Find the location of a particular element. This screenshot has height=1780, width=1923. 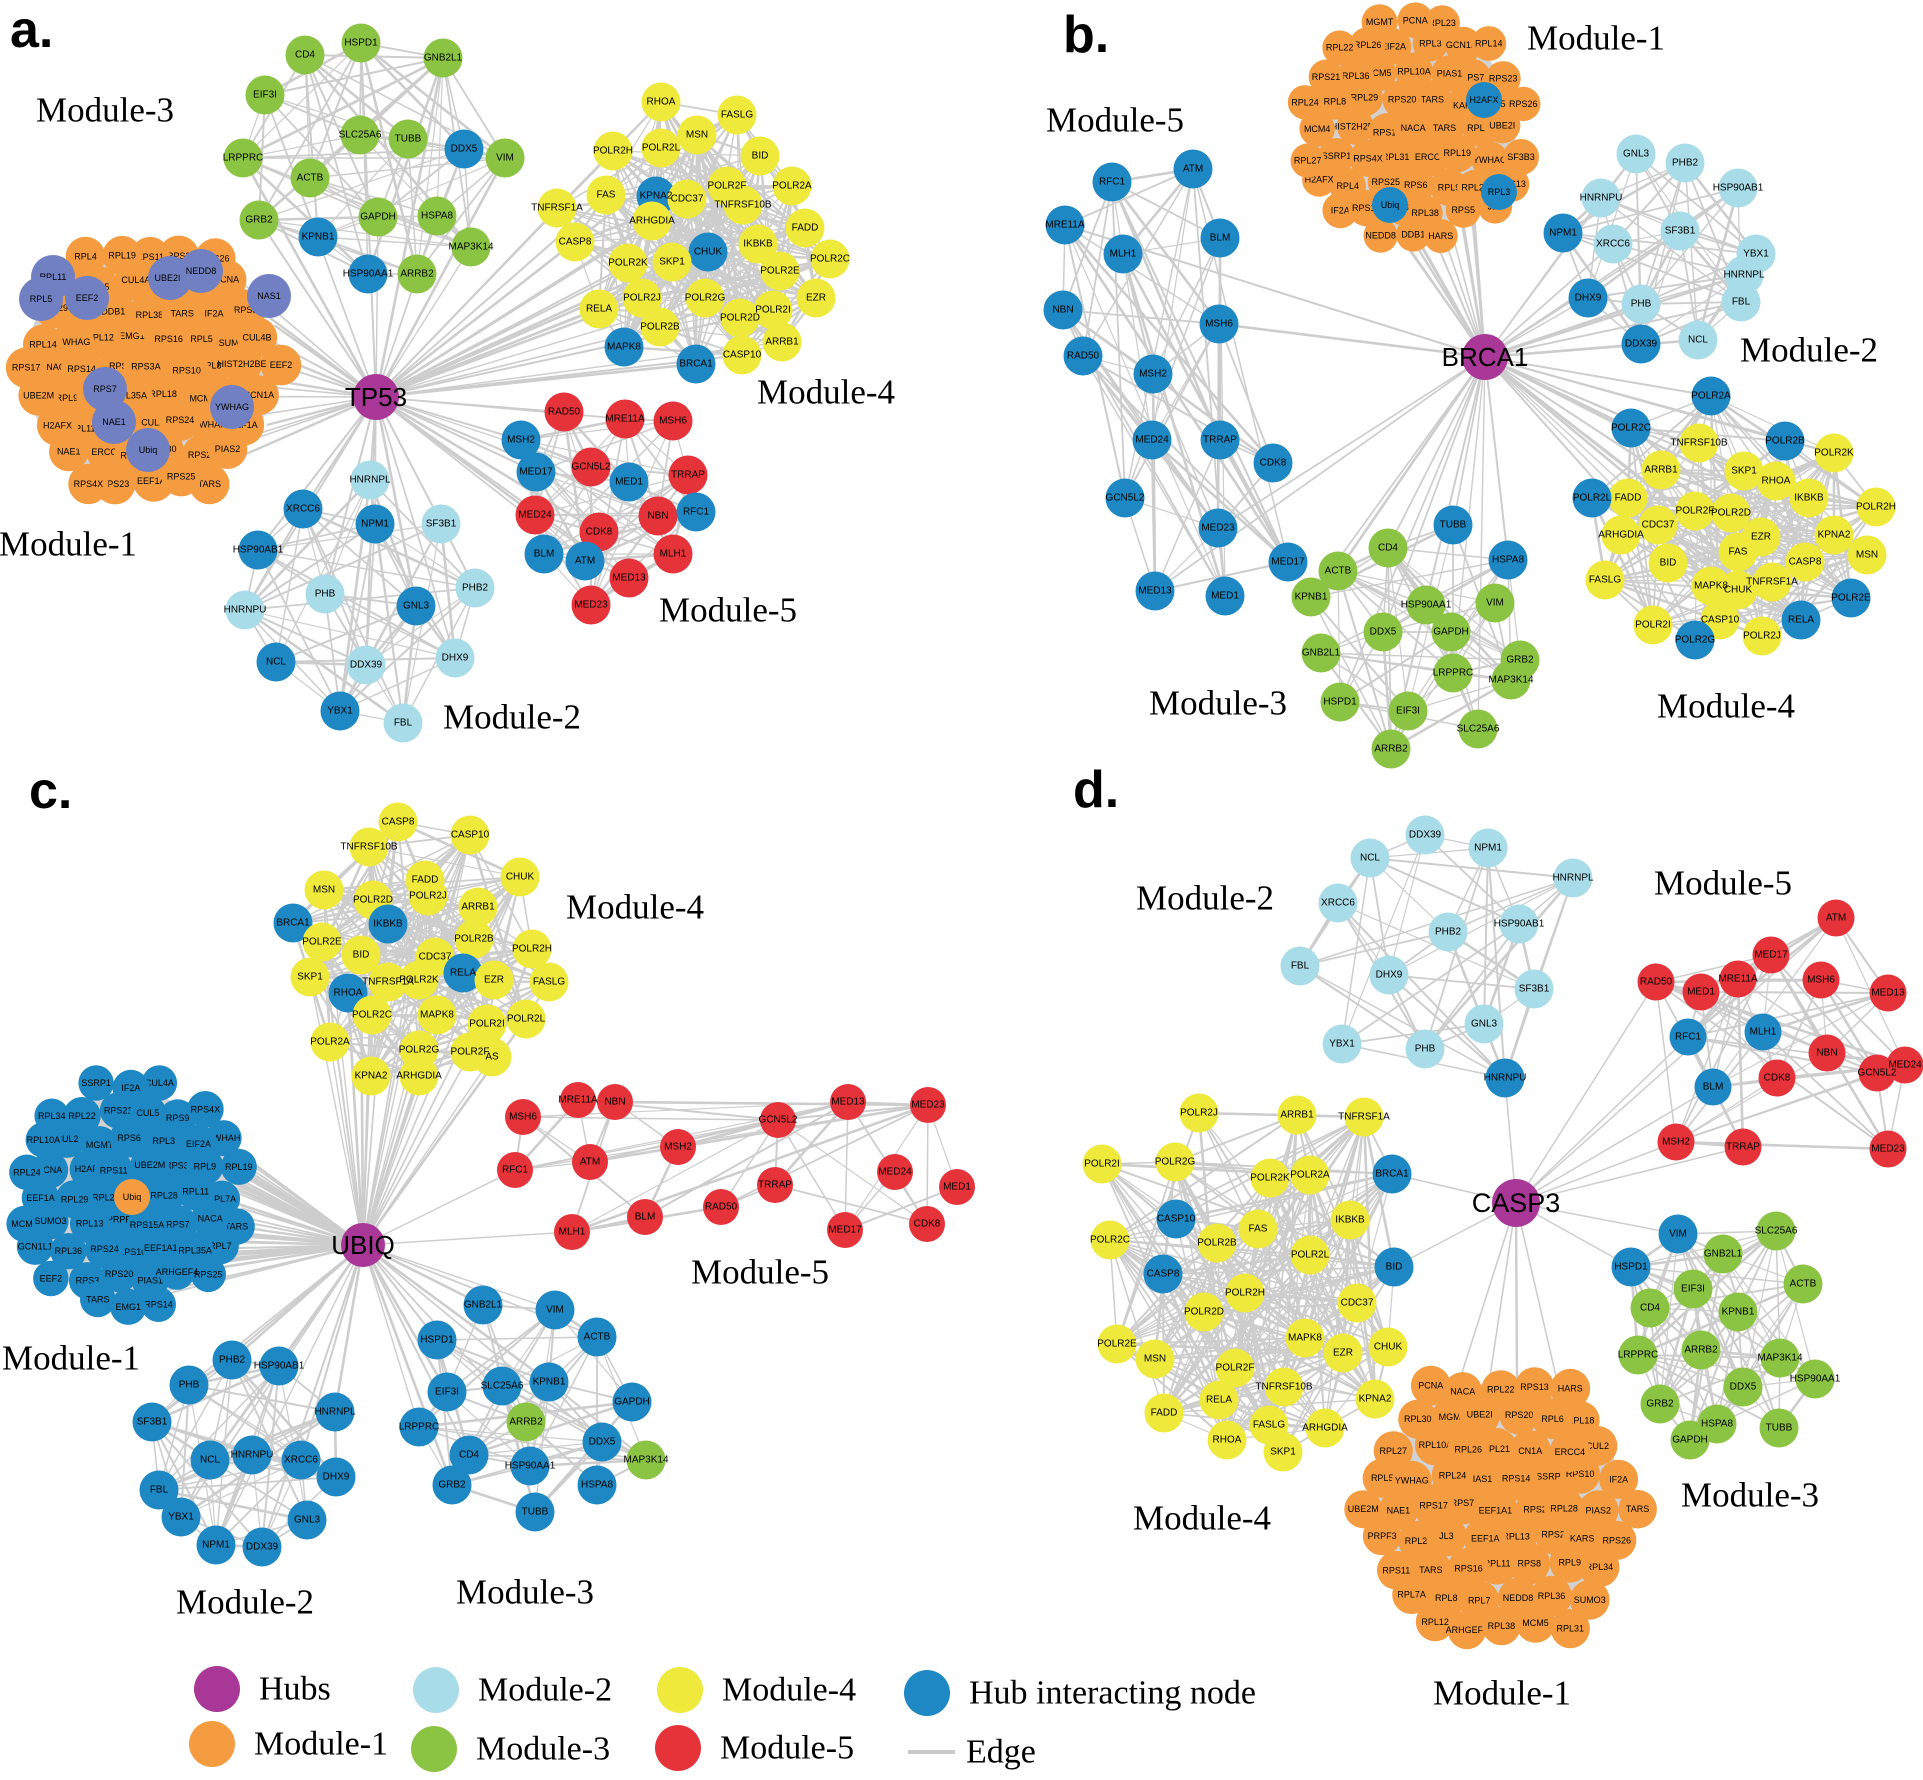

svg-text: ARRB1 is located at coordinates (478, 907).